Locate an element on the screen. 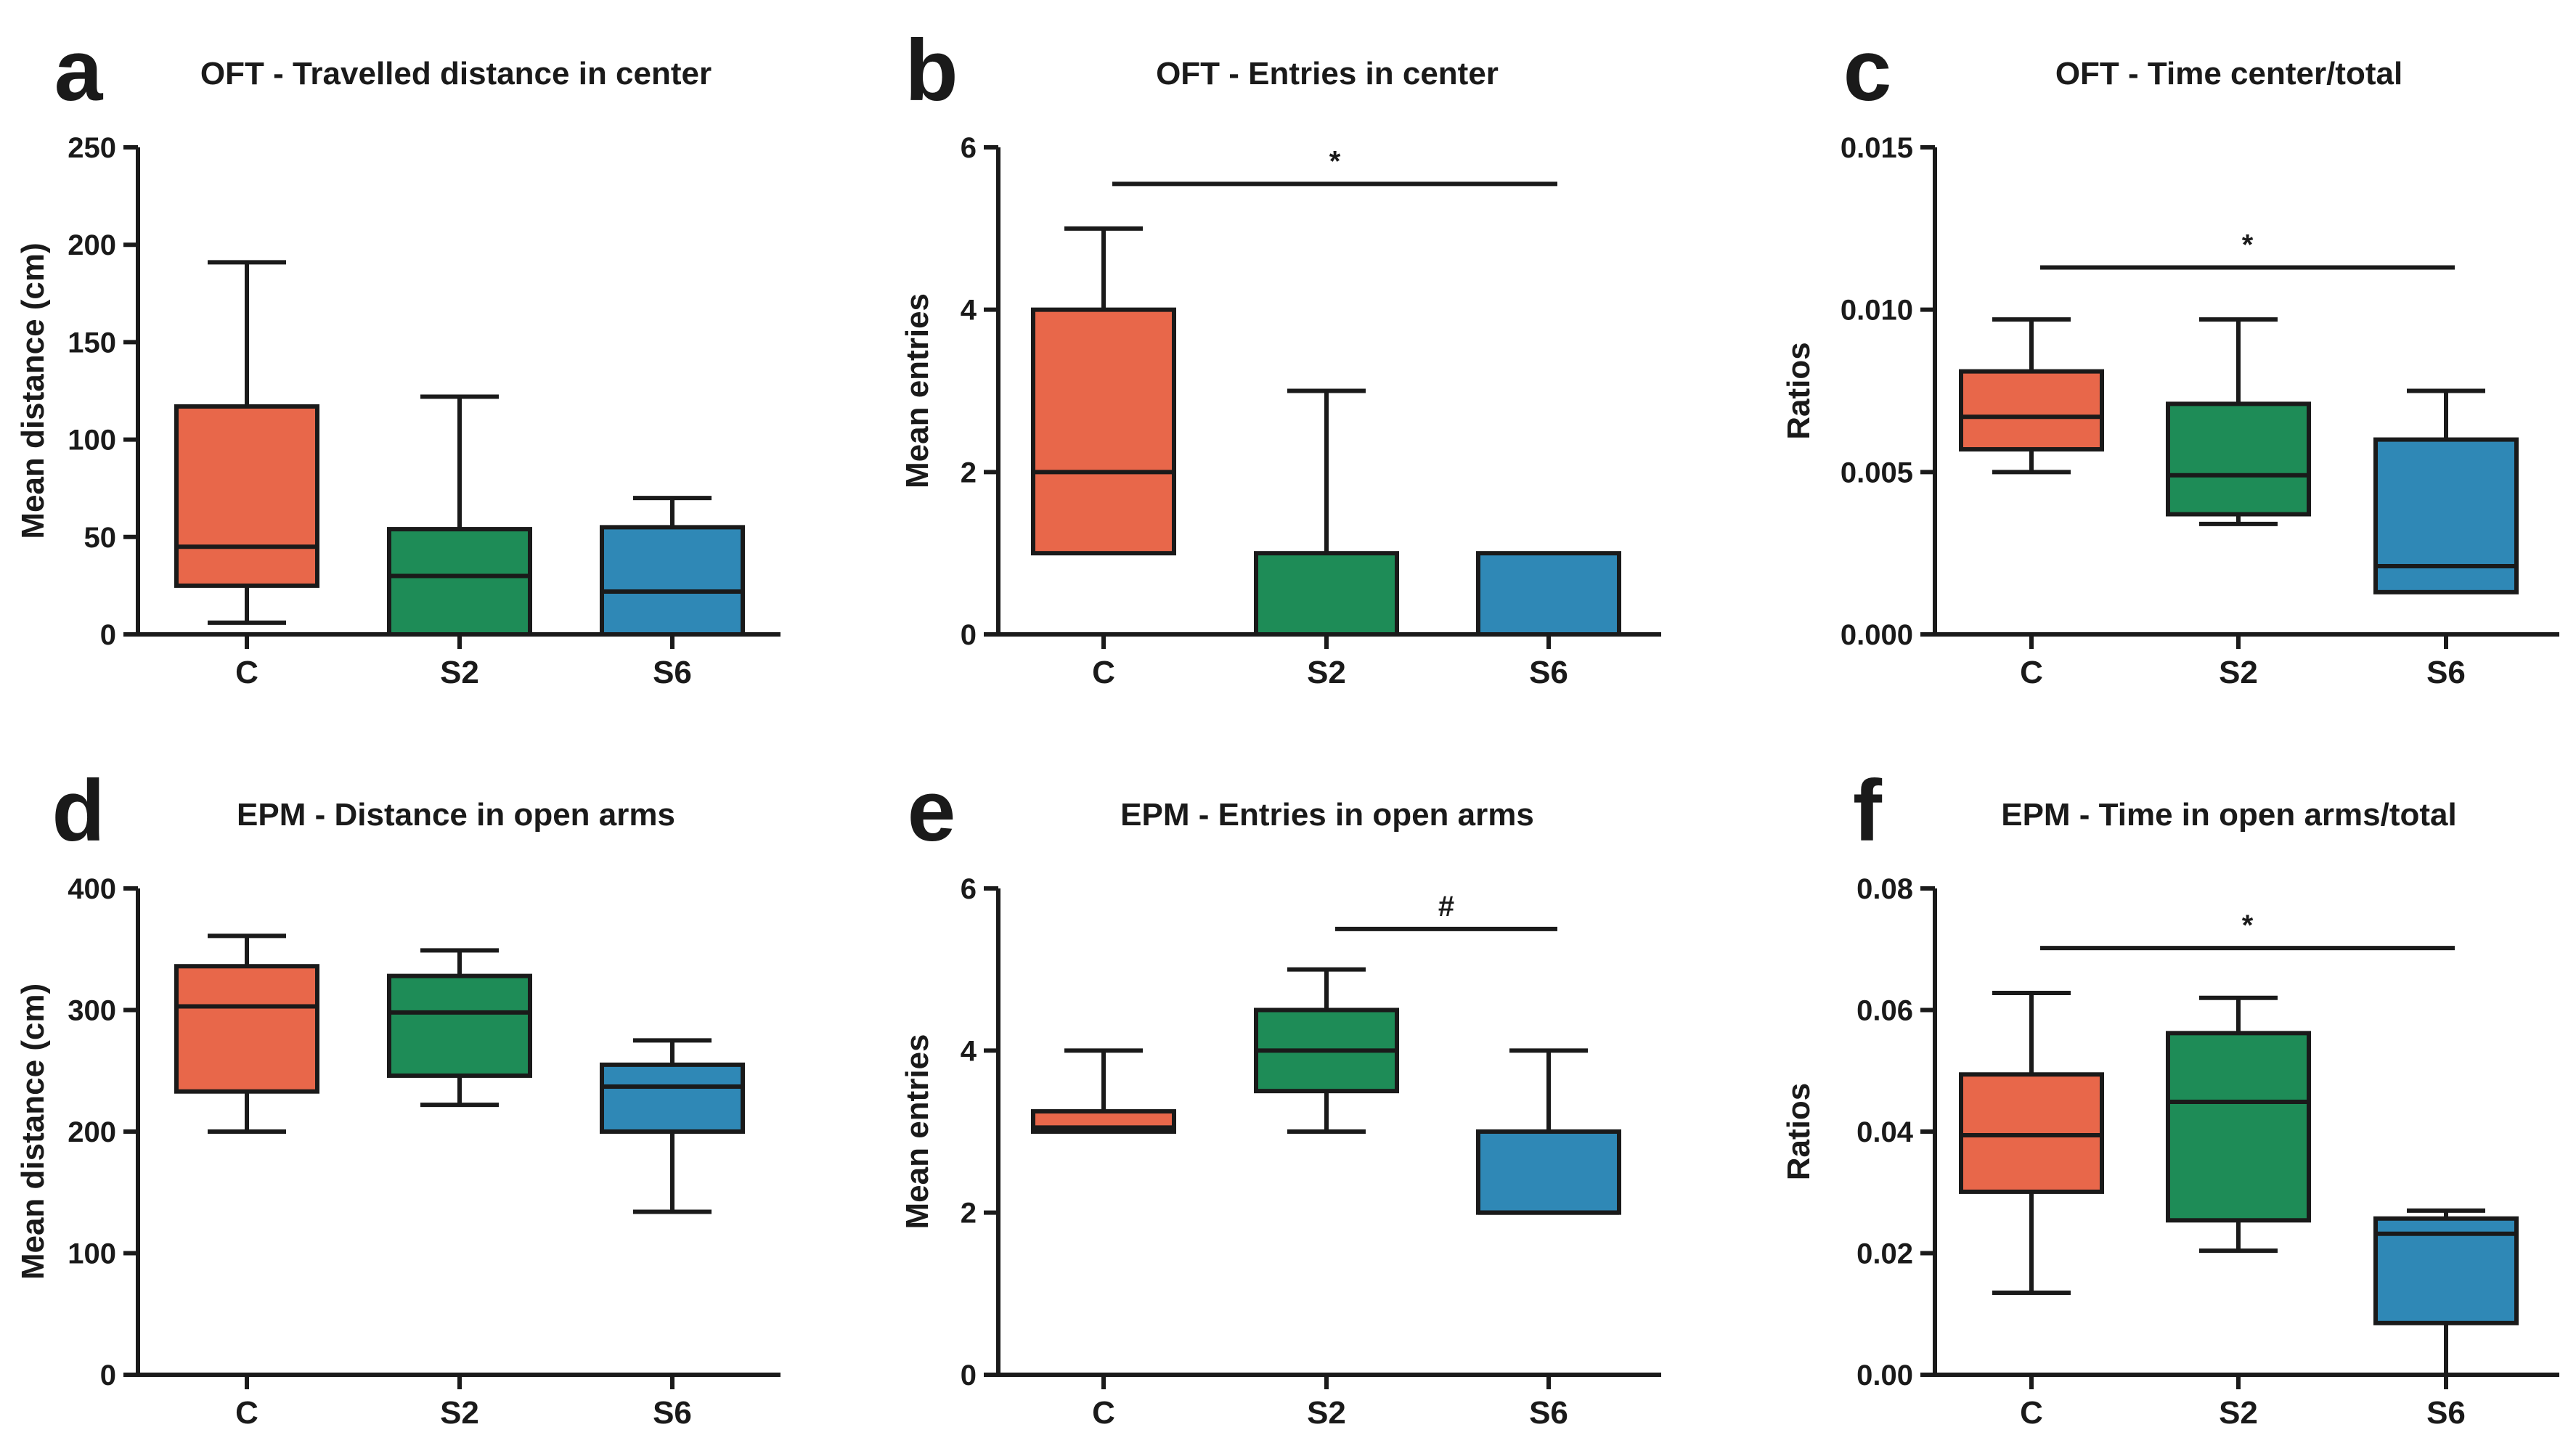 The image size is (2576, 1435). panel-letter: e is located at coordinates (932, 810).